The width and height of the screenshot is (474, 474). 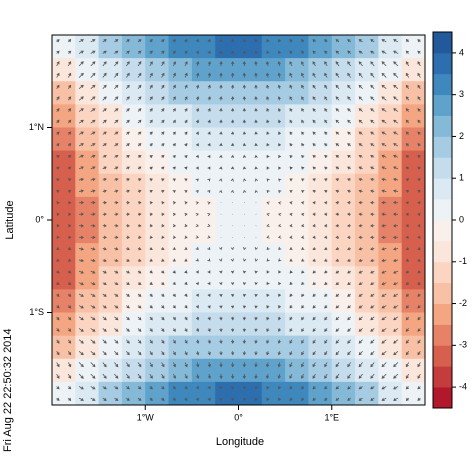 I want to click on colorbar-tick-label: -2, so click(x=463, y=303).